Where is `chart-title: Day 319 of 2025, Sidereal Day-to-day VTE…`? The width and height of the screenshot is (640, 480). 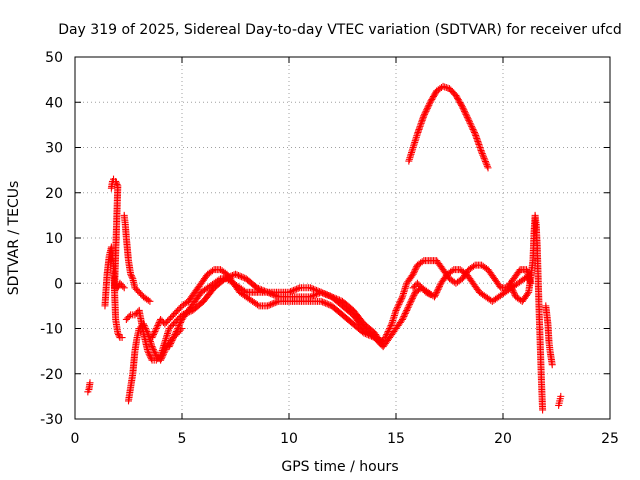
chart-title: Day 319 of 2025, Sidereal Day-to-day VTE… is located at coordinates (340, 30).